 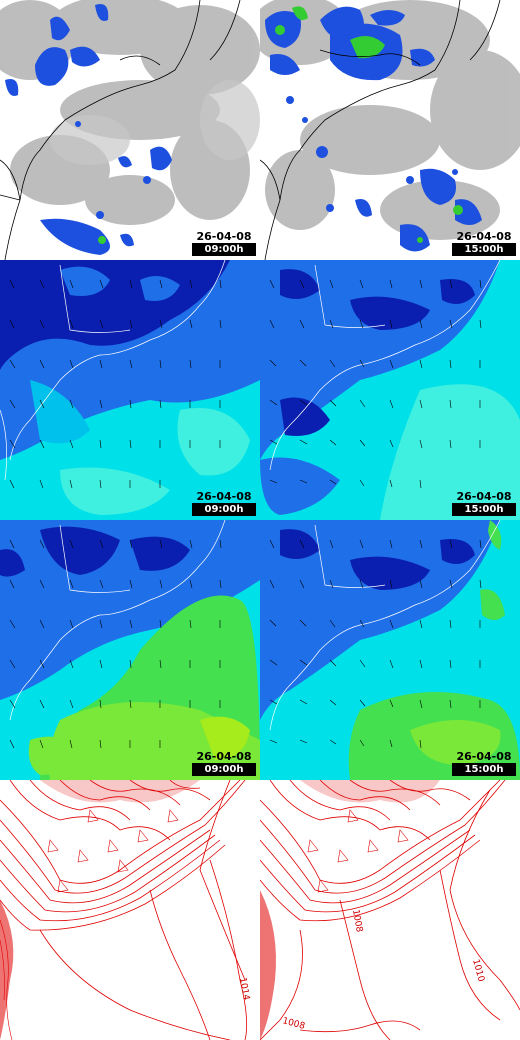 I want to click on humidity2-panel-0900: 26-04-08 09:00h, so click(x=130, y=650).